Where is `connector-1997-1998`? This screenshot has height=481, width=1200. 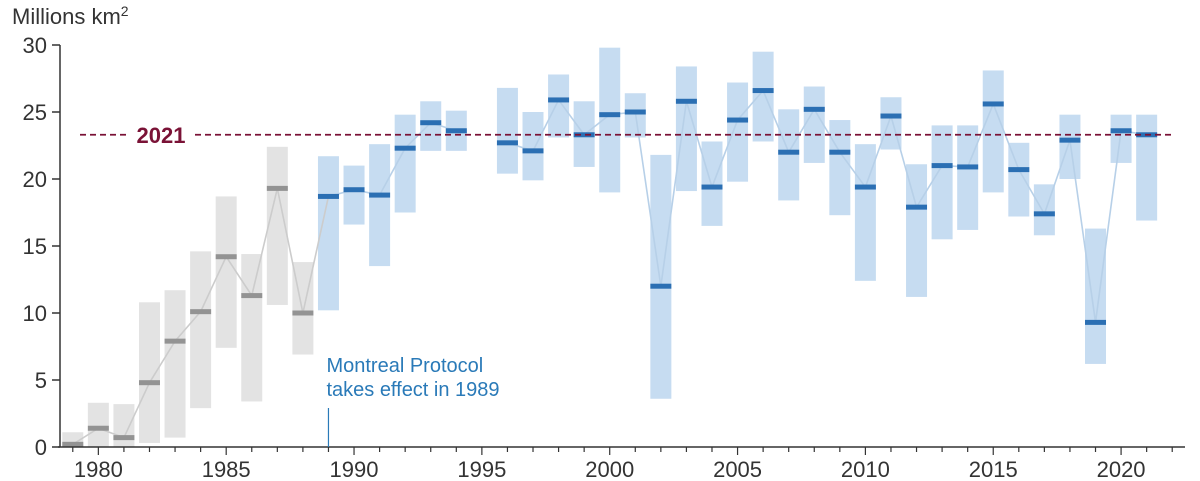
connector-1997-1998 is located at coordinates (546, 125).